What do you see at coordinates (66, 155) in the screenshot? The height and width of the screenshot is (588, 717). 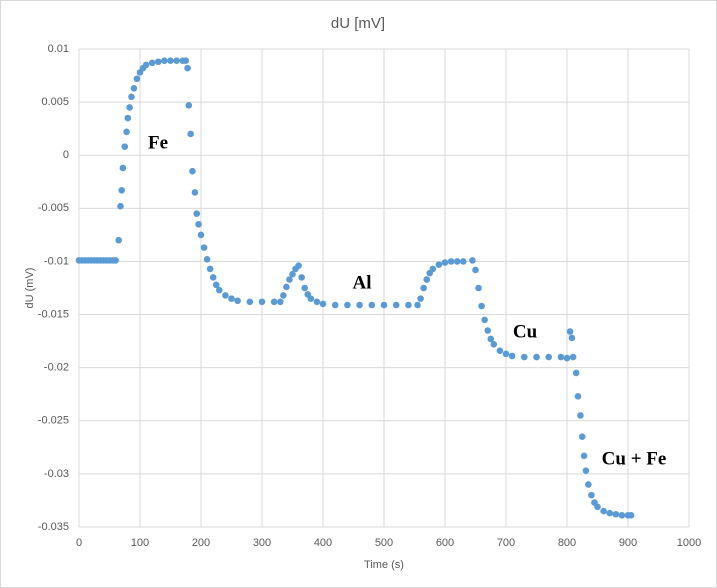 I see `y-tick-label: 0` at bounding box center [66, 155].